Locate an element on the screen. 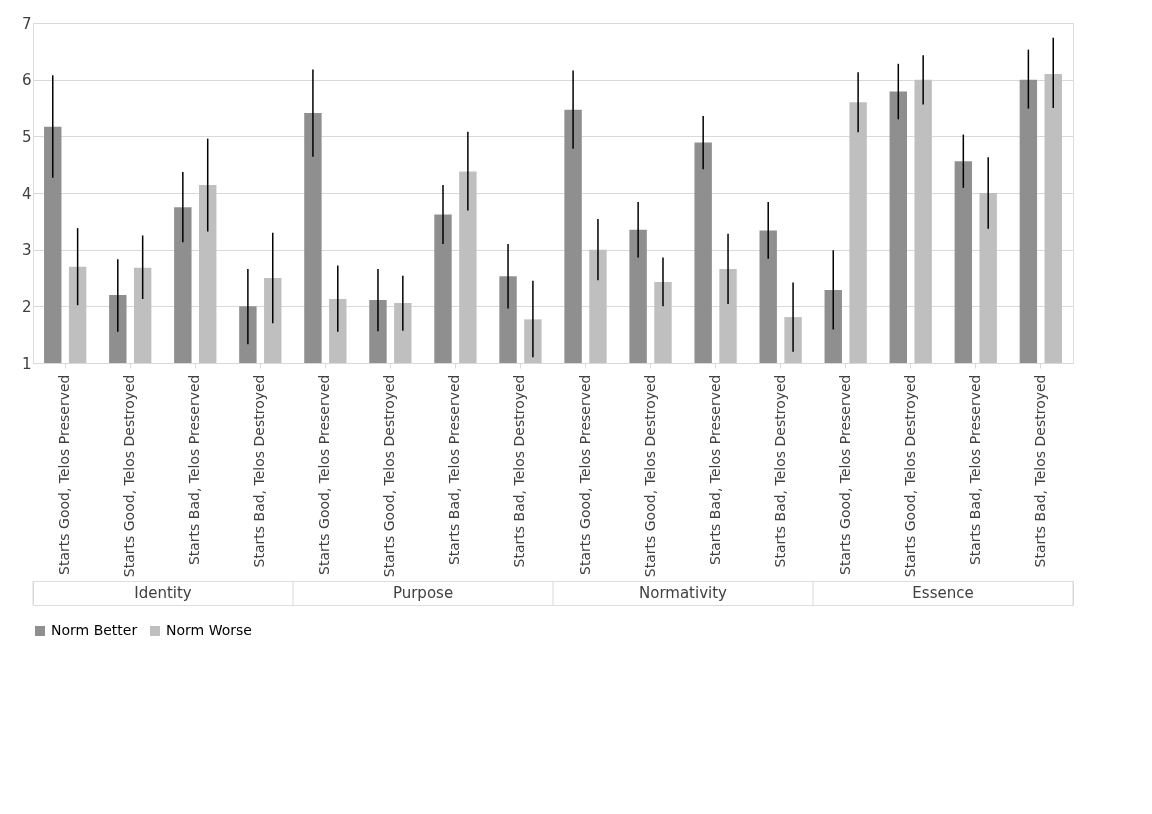 The height and width of the screenshot is (814, 1152). y-tick-label: 3 is located at coordinates (26, 250).